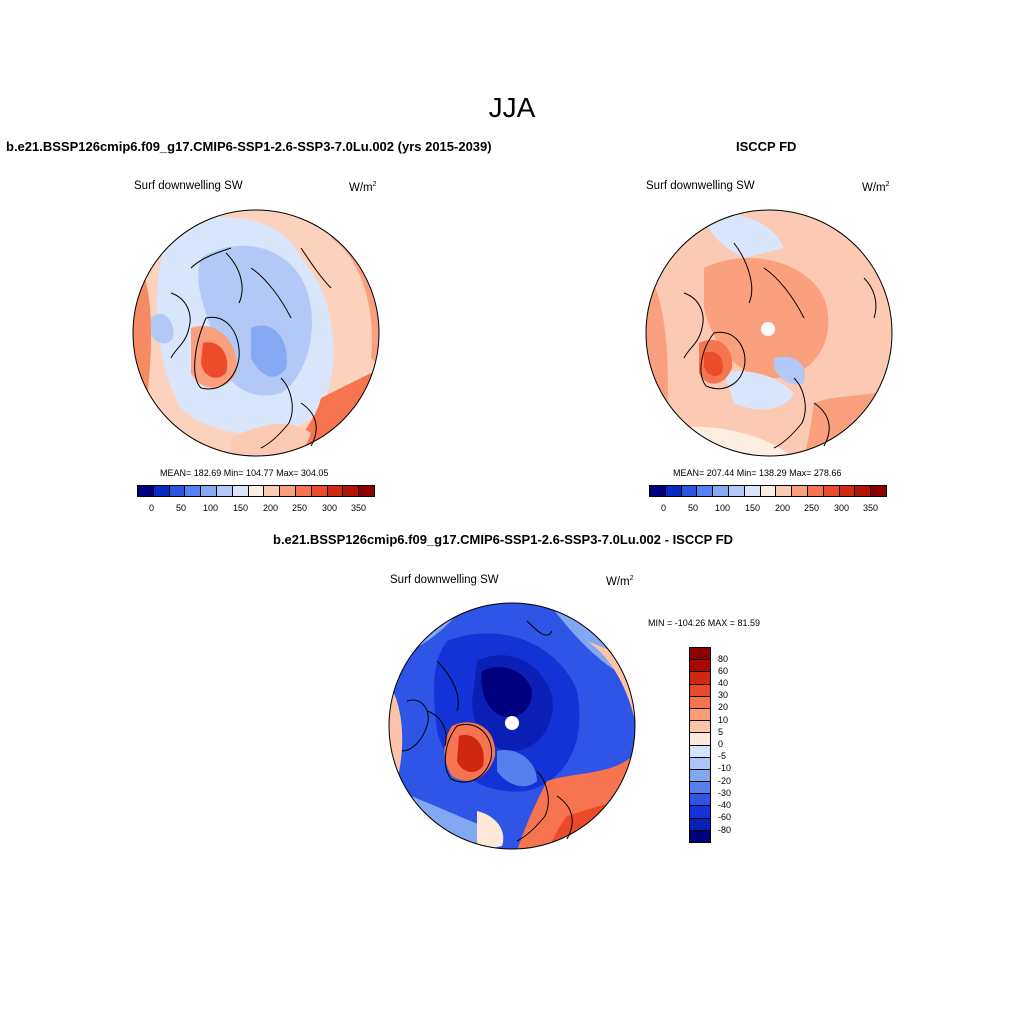 Image resolution: width=1024 pixels, height=1024 pixels. Describe the element at coordinates (152, 508) in the screenshot. I see `model-colorbar-tick: 0` at that location.